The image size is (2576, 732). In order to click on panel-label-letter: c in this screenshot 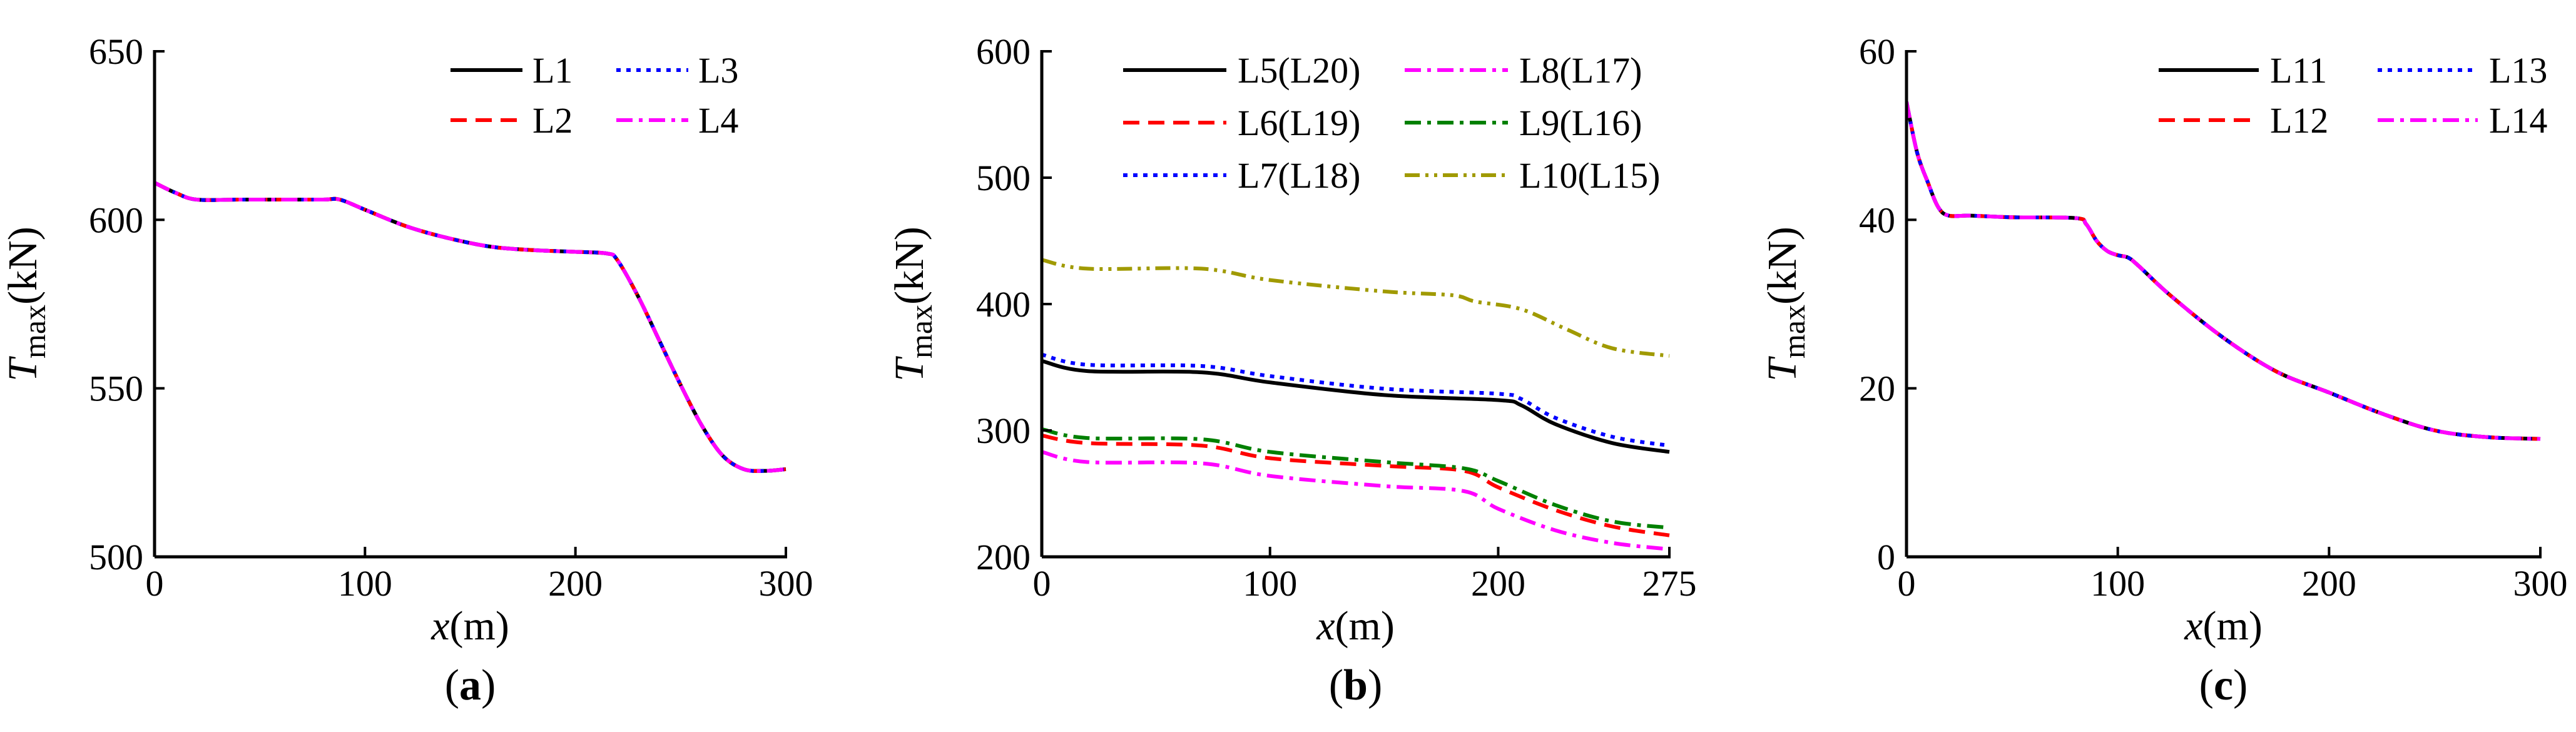, I will do `click(2224, 685)`.